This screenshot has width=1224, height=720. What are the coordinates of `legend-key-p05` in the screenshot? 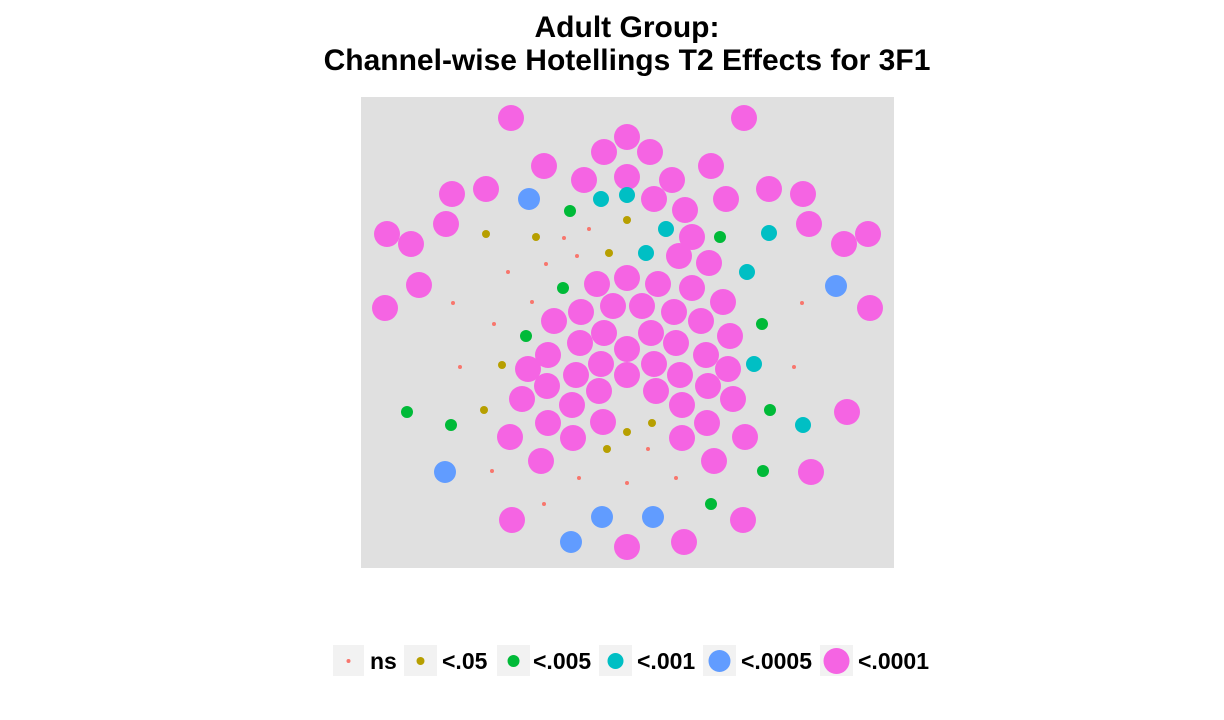 It's located at (420, 661).